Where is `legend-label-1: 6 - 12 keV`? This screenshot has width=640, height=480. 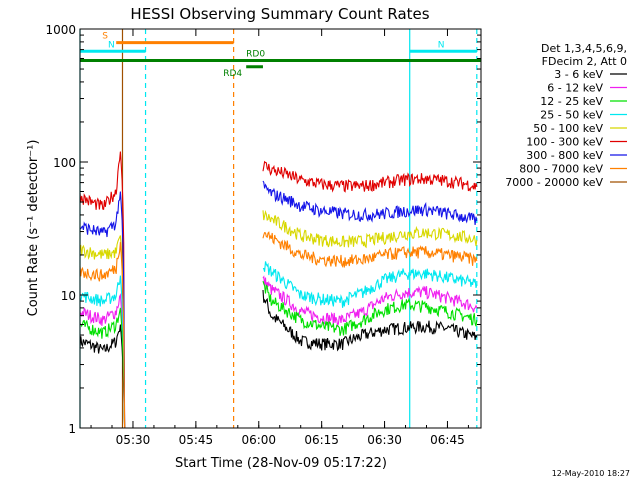
legend-label-1: 6 - 12 keV is located at coordinates (575, 88).